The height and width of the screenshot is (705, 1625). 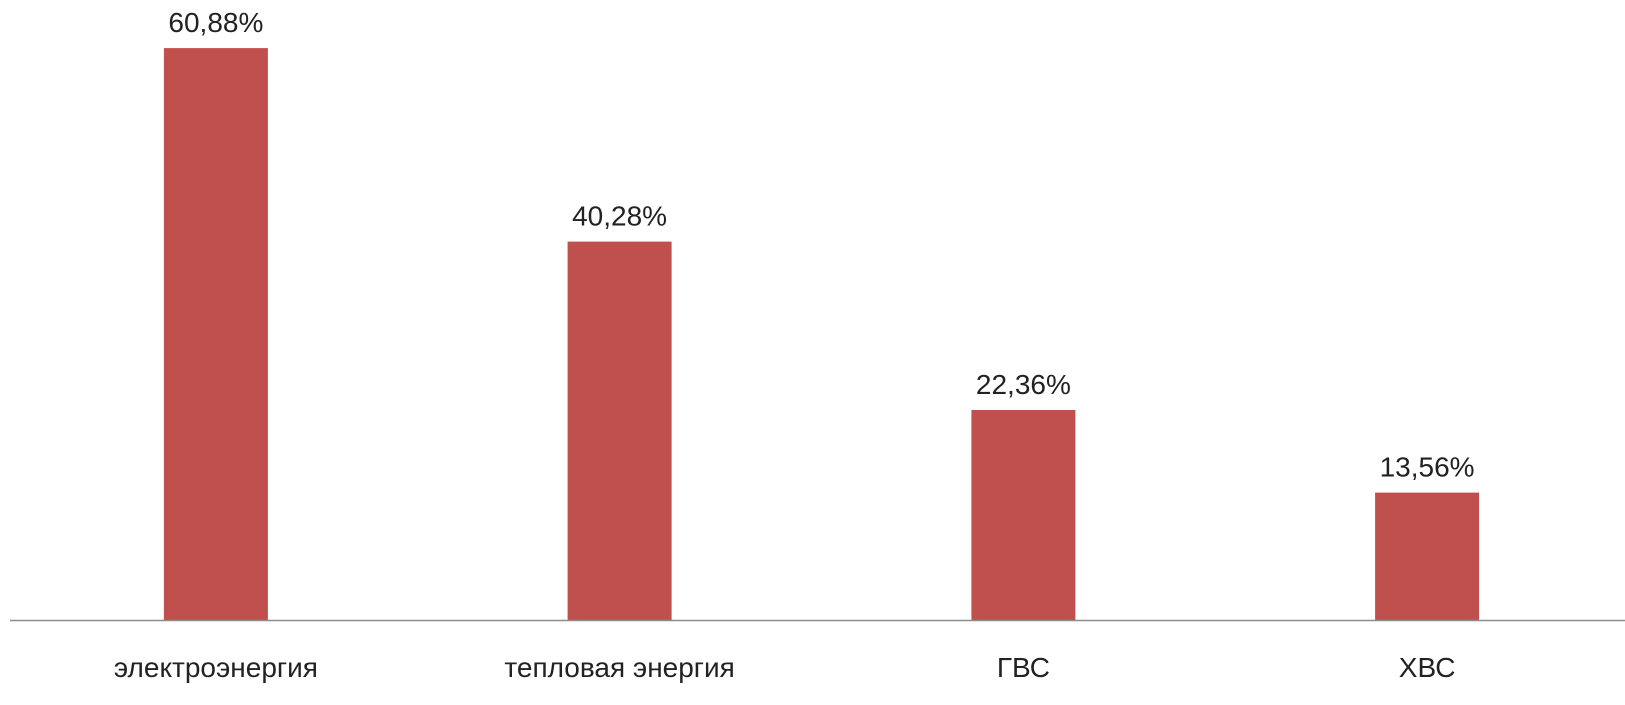 What do you see at coordinates (785, 667) in the screenshot?
I see `category-labels-layer: электроэнергия тепловая энергия ГВС ХВС` at bounding box center [785, 667].